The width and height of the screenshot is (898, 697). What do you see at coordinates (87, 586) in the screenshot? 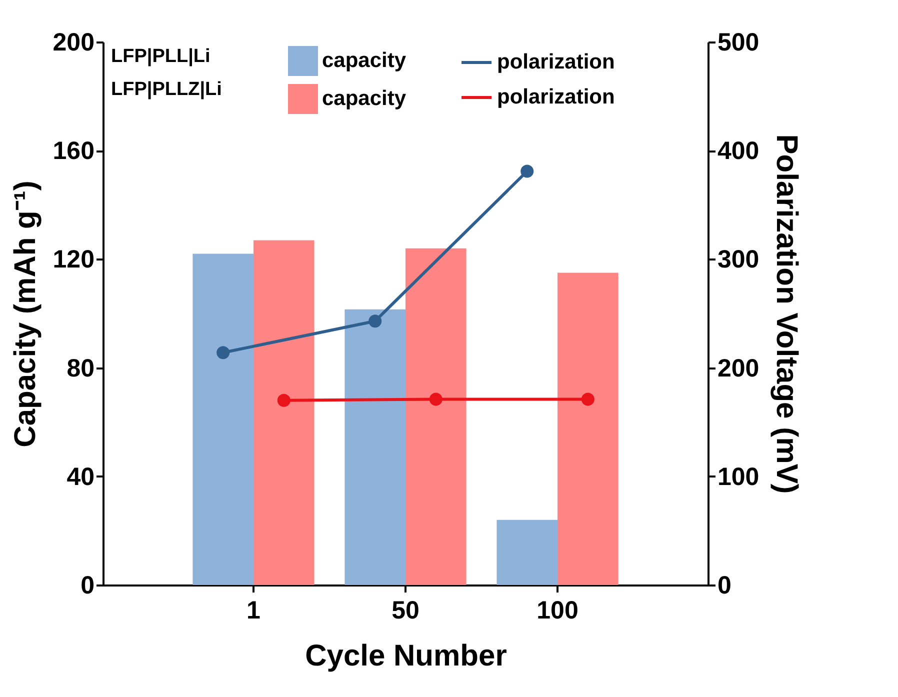
I see `y-tick-label: 0` at bounding box center [87, 586].